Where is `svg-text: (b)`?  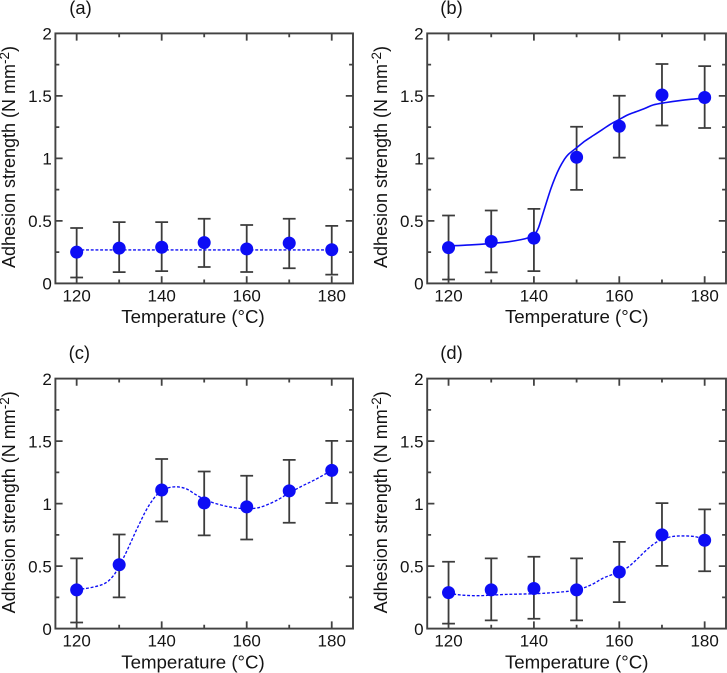
svg-text: (b) is located at coordinates (451, 9).